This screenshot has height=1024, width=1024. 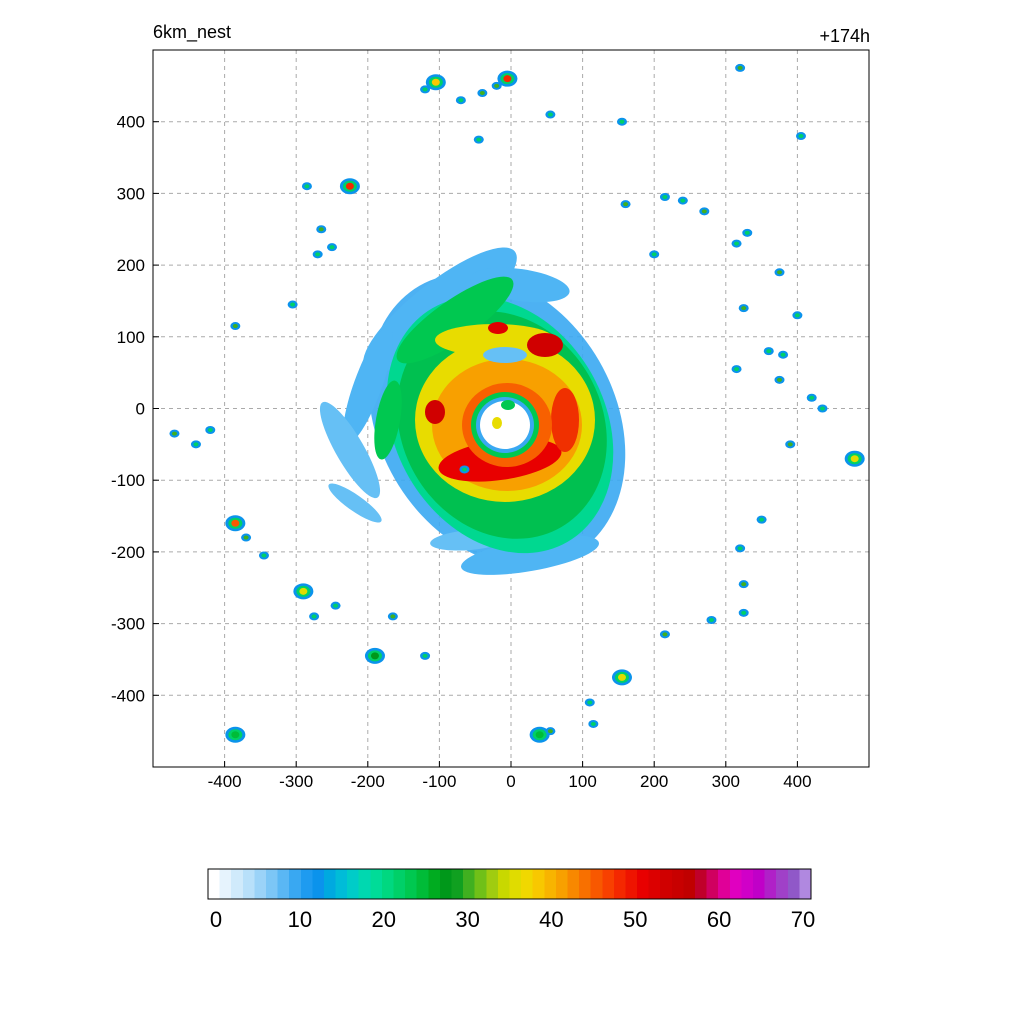 What do you see at coordinates (131, 193) in the screenshot?
I see `y-tick-label: 300` at bounding box center [131, 193].